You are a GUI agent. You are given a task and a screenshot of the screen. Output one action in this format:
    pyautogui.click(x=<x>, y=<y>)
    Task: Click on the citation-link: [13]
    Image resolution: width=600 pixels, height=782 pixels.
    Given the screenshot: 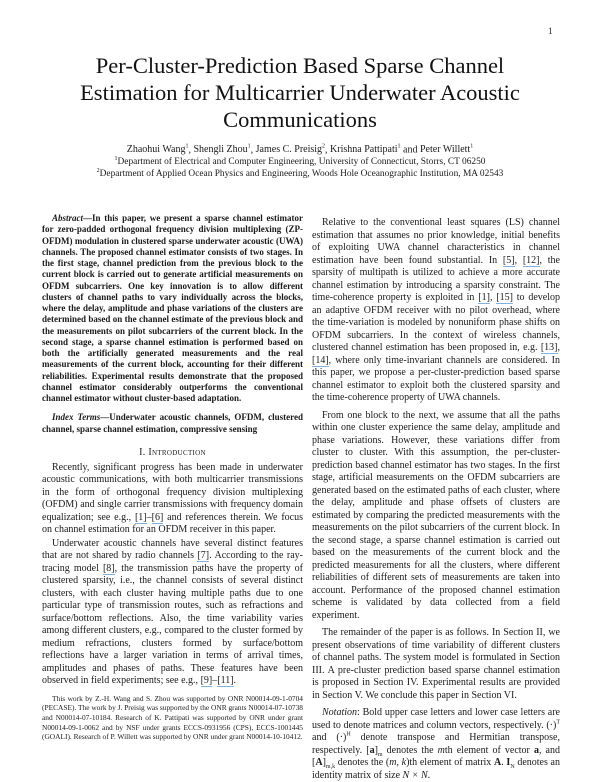 What is the action you would take?
    pyautogui.click(x=549, y=348)
    